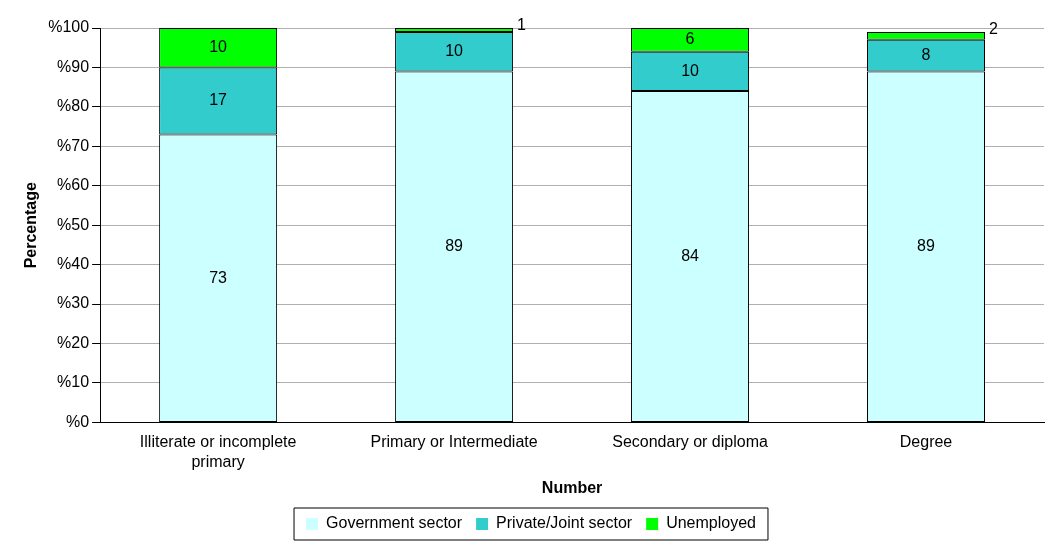  Describe the element at coordinates (73, 145) in the screenshot. I see `y-tick-label: %70` at that location.